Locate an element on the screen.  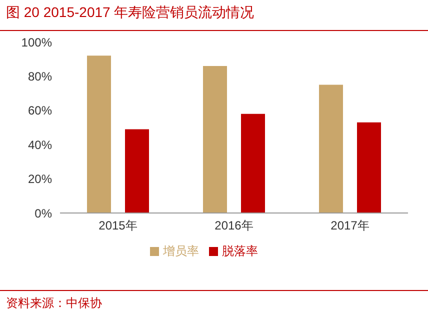
x-tick-label: 2016年 is located at coordinates (234, 225).